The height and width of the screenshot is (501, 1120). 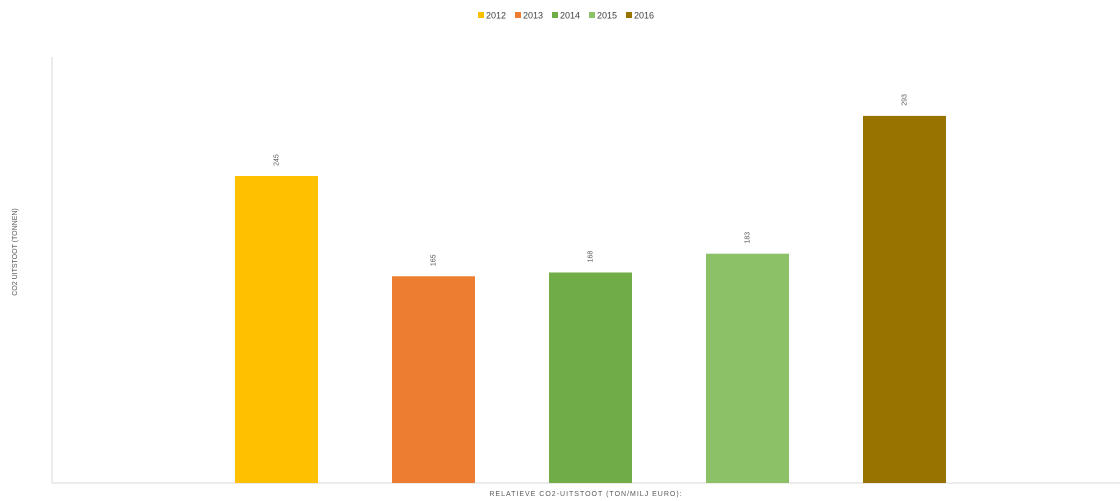 I want to click on legend-swatch-2016, so click(x=629, y=15).